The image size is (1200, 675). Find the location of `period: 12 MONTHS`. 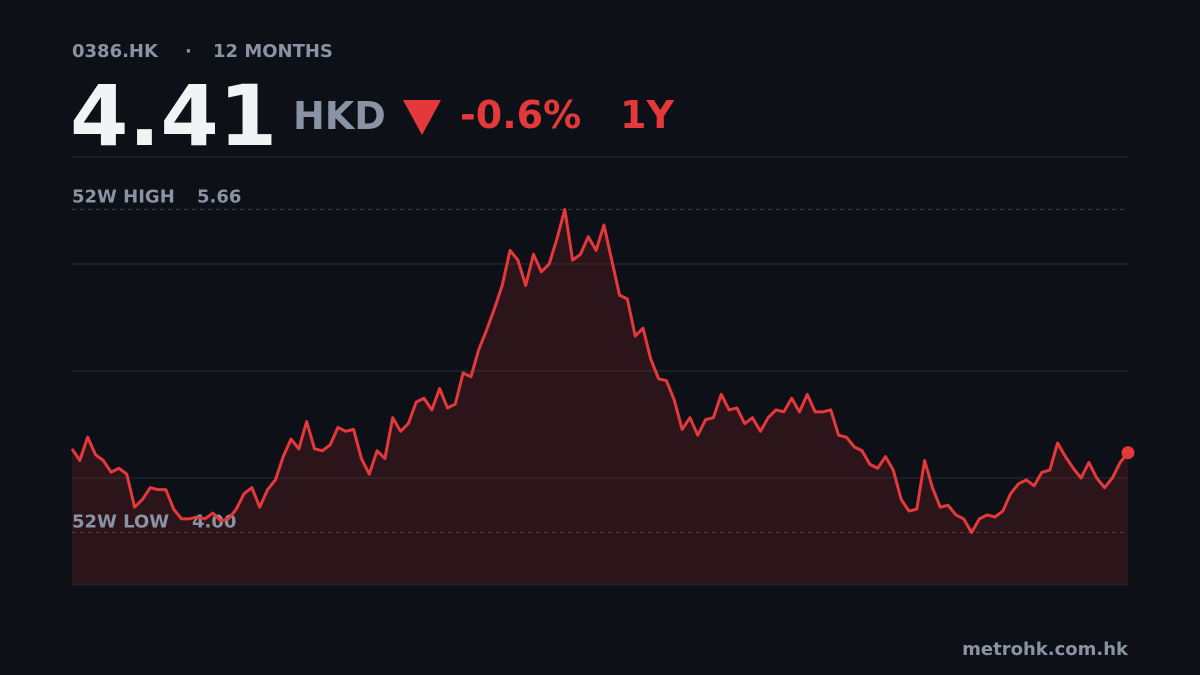

period: 12 MONTHS is located at coordinates (273, 51).